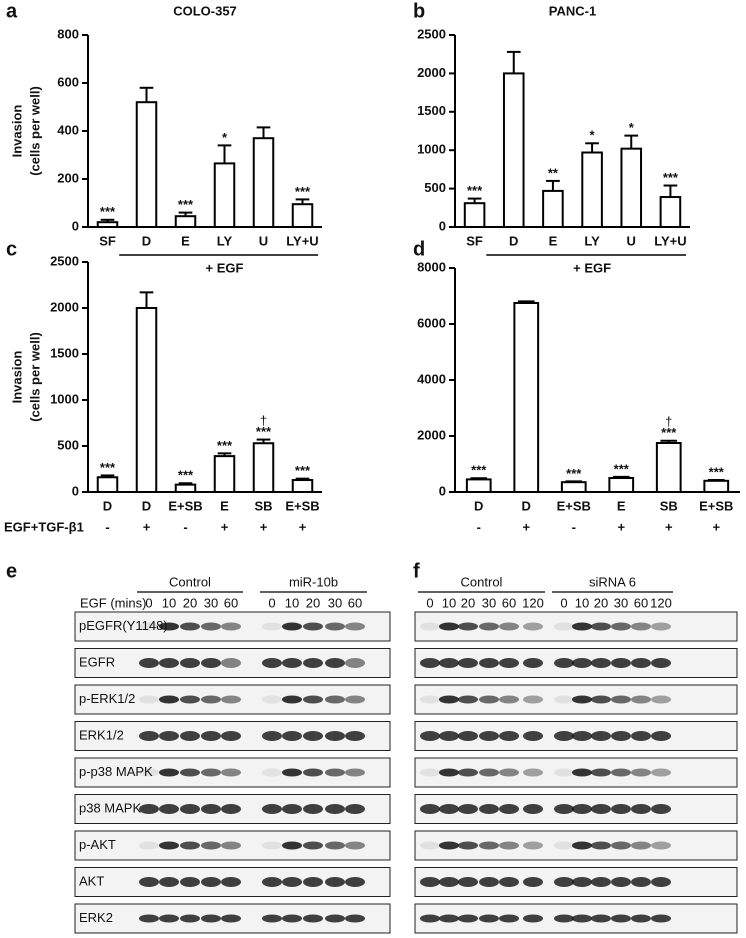  I want to click on time-label: EGF (mins), so click(113, 602).